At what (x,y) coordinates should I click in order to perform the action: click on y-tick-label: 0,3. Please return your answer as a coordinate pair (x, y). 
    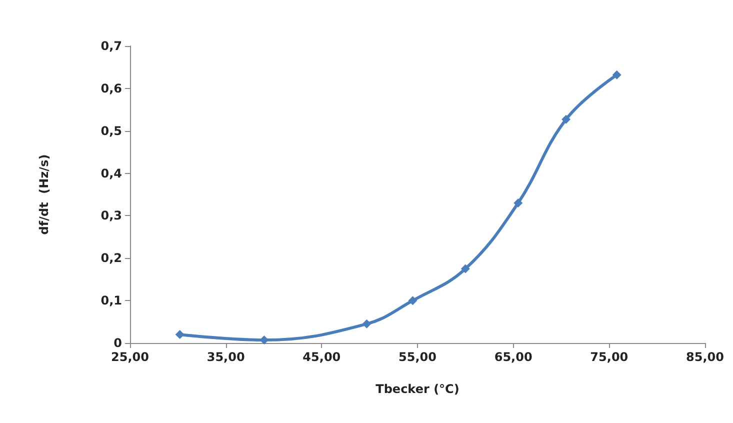
    Looking at the image, I should click on (111, 215).